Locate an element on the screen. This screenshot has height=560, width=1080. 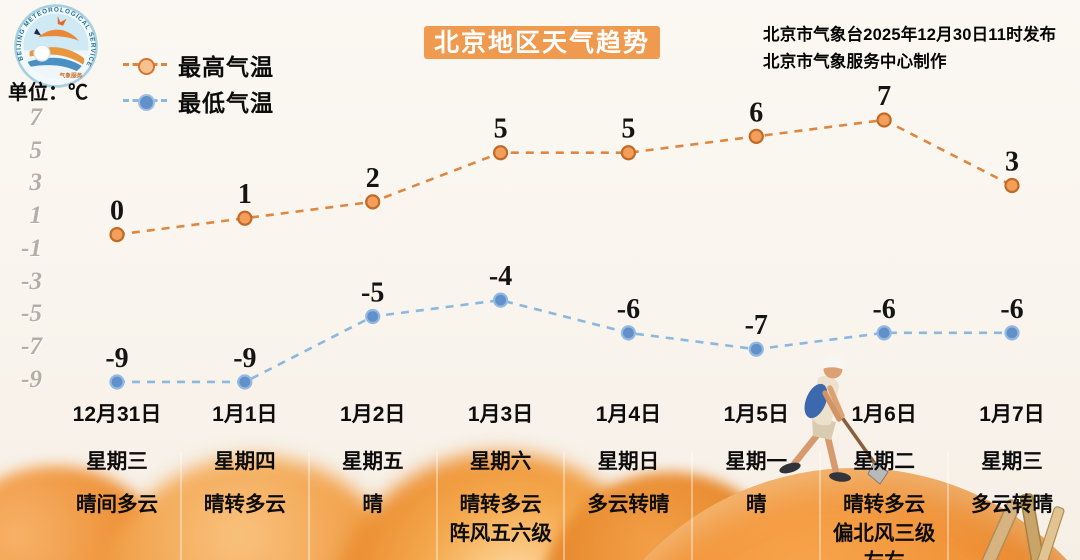
low-temp-value: -9 is located at coordinates (116, 358).